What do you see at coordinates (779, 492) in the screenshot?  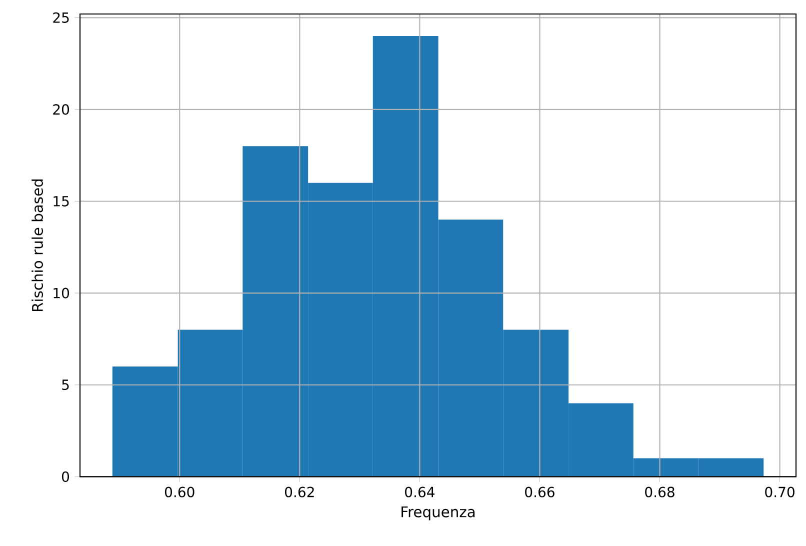 I see `x-tick-label: 0.70` at bounding box center [779, 492].